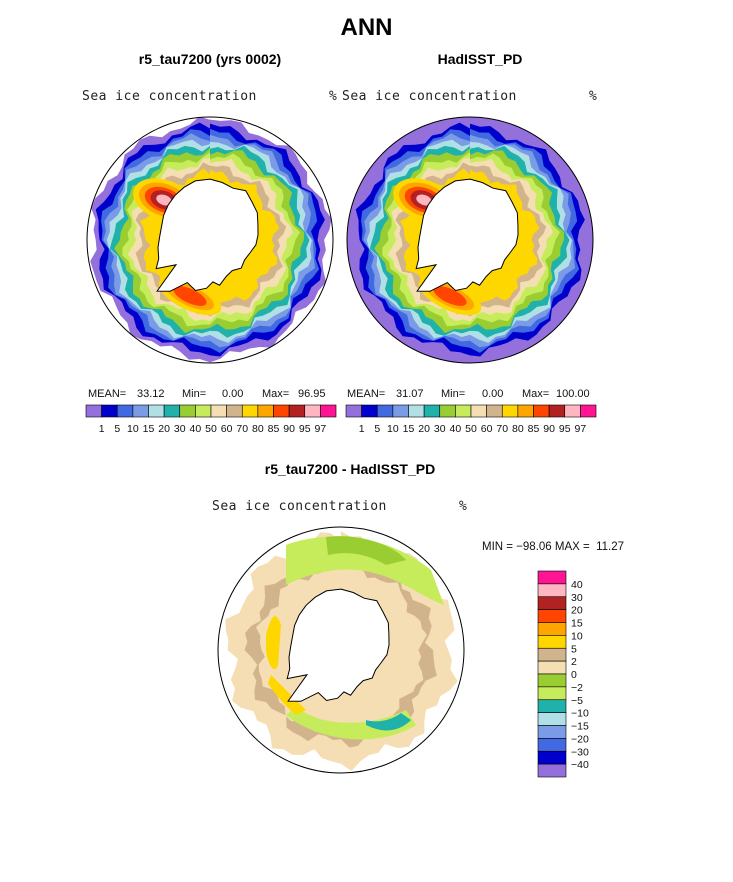  What do you see at coordinates (338, 645) in the screenshot?
I see `diff-antarctica-outline` at bounding box center [338, 645].